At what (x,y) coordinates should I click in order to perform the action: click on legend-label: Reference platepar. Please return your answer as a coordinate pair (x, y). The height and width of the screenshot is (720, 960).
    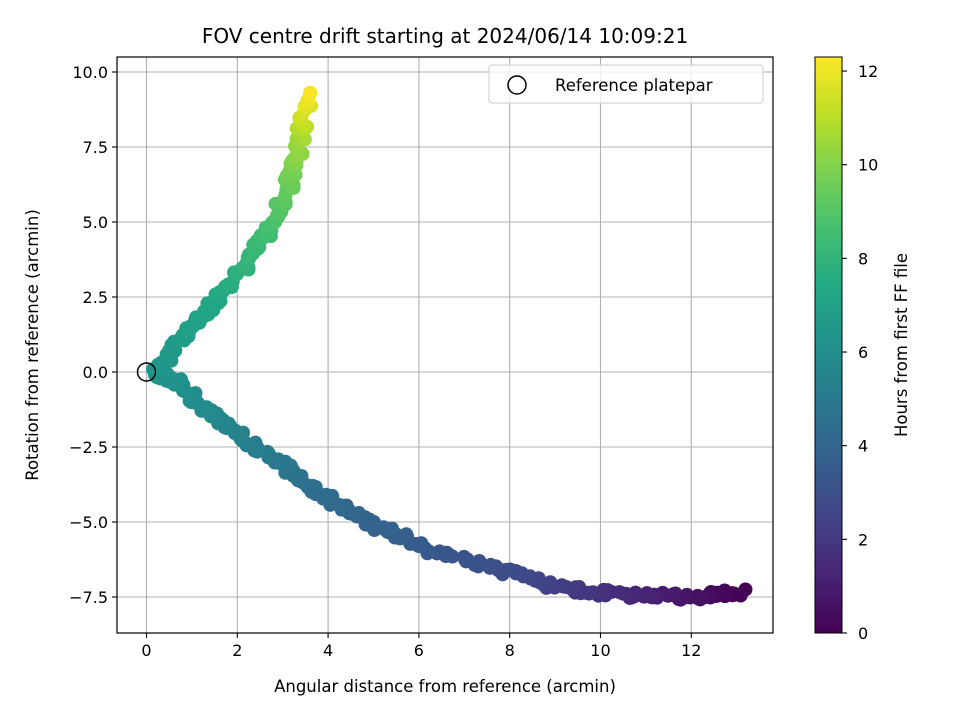
    Looking at the image, I should click on (634, 85).